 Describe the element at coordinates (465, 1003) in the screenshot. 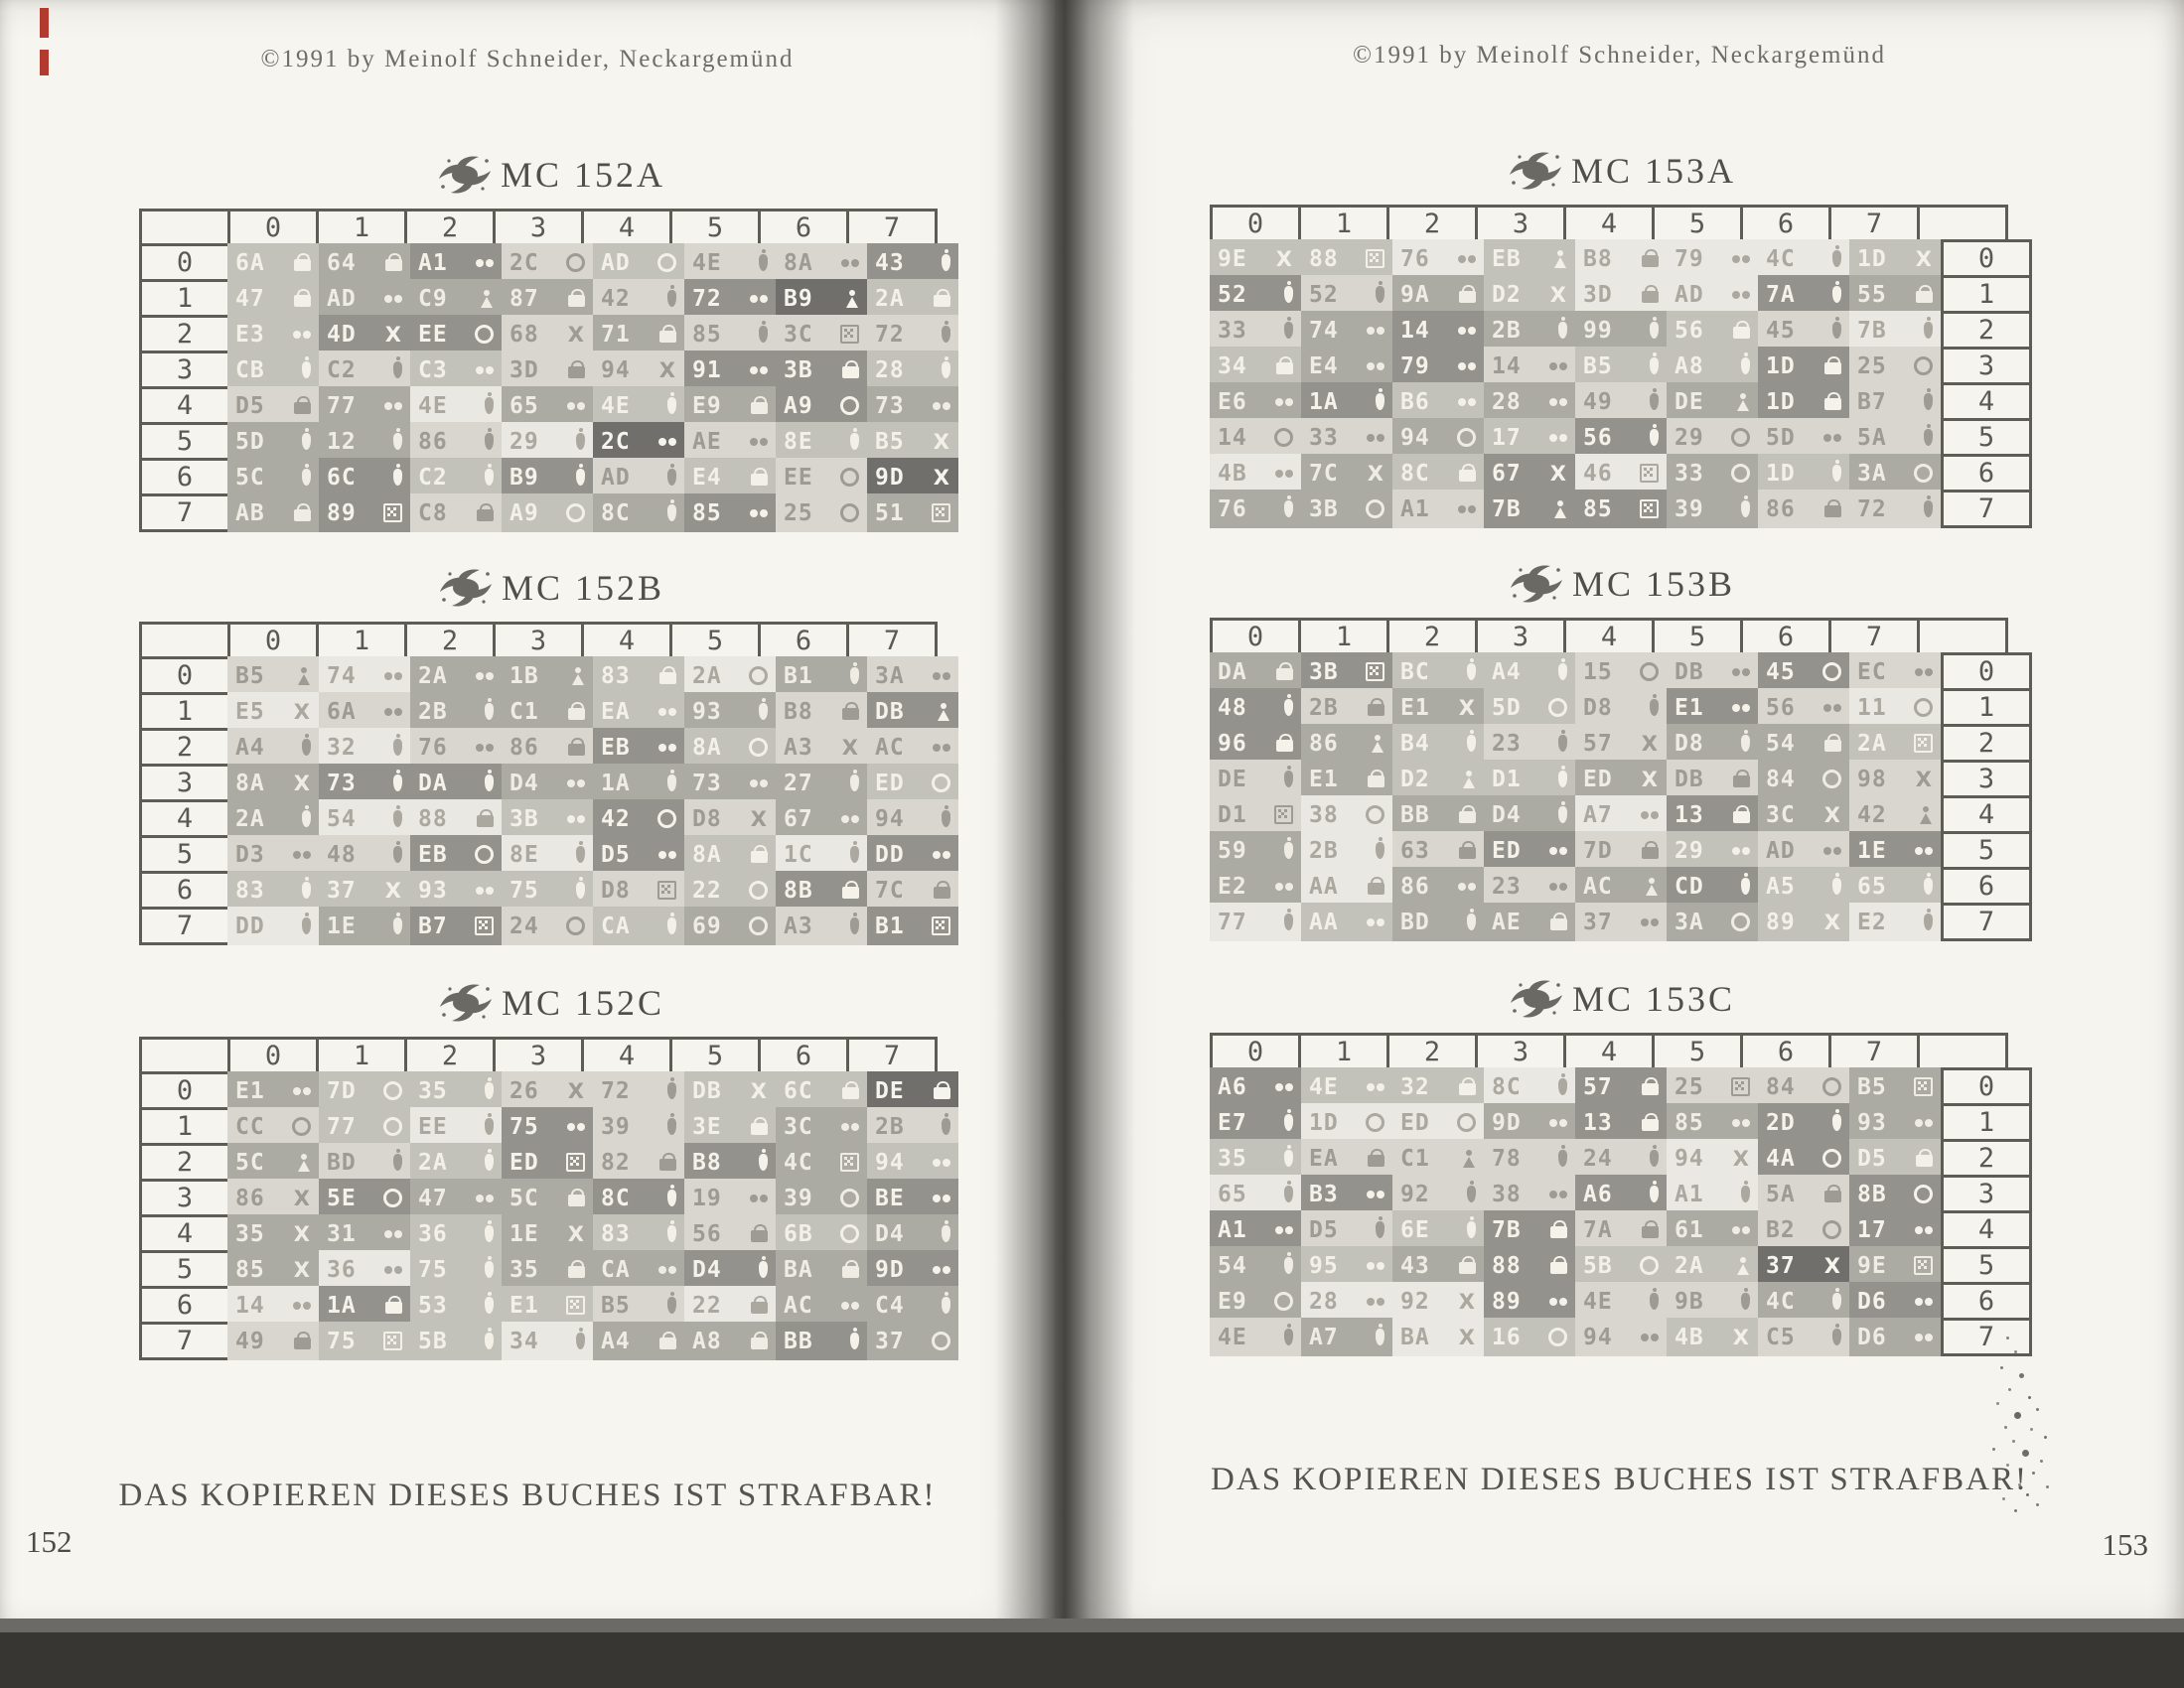

I see `galaxy-icon` at that location.